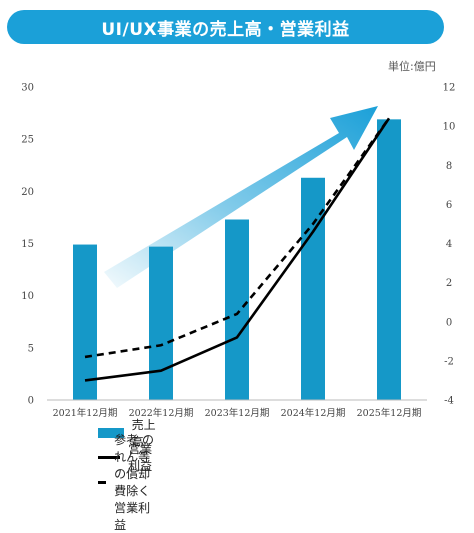  I want to click on legend-item-sales: 売上高, so click(127, 433).